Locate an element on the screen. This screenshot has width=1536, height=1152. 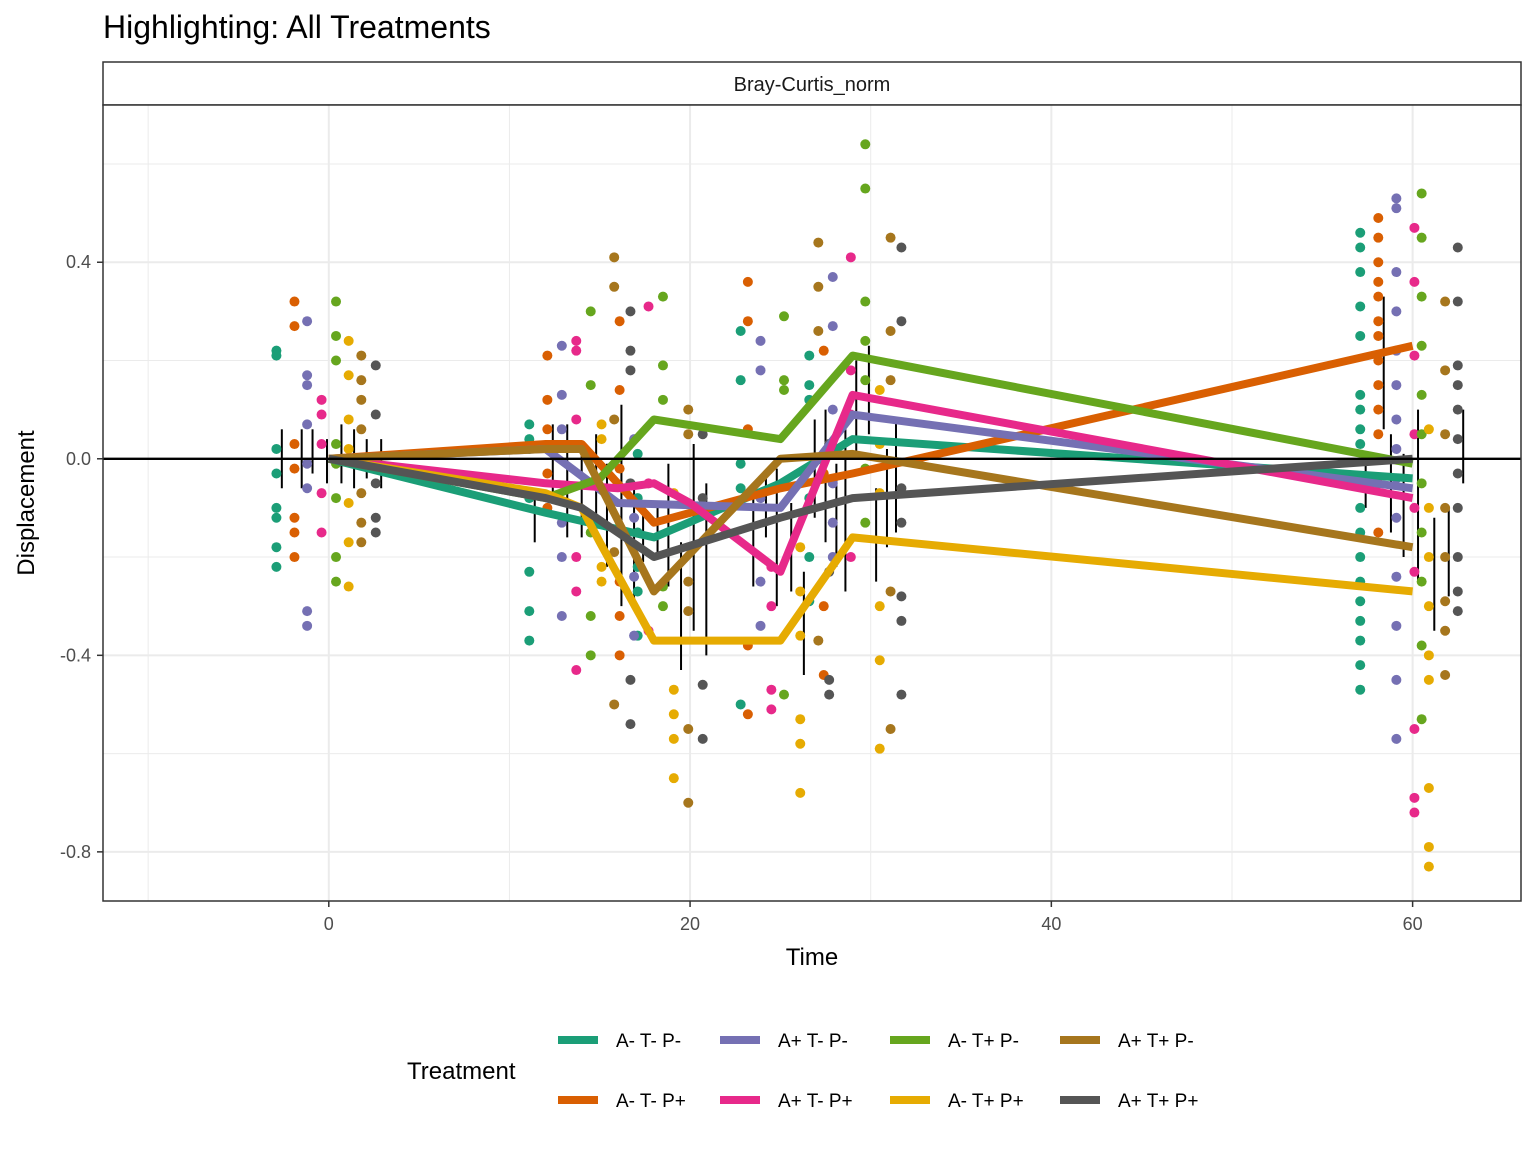
x-tick-label: 0 is located at coordinates (329, 924).